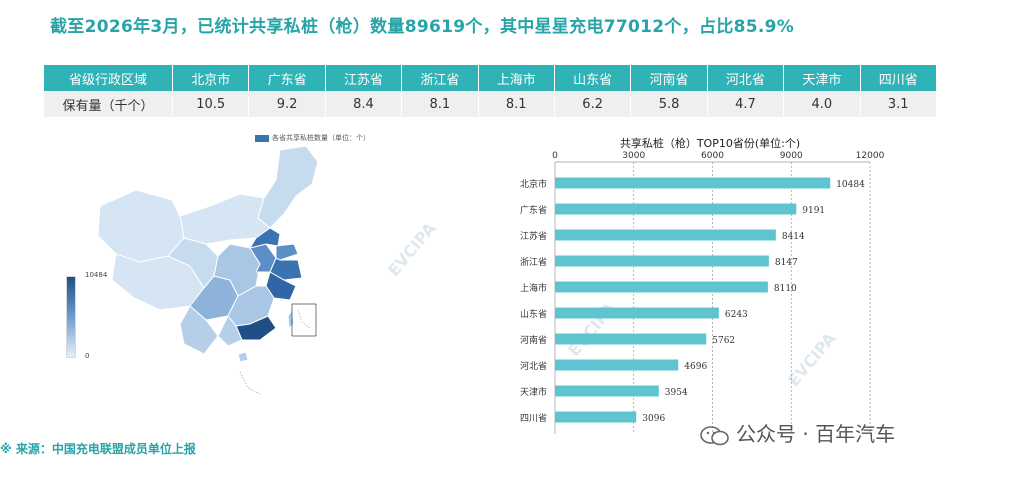 The height and width of the screenshot is (477, 1013). I want to click on map-region-guangxi, so click(230, 331).